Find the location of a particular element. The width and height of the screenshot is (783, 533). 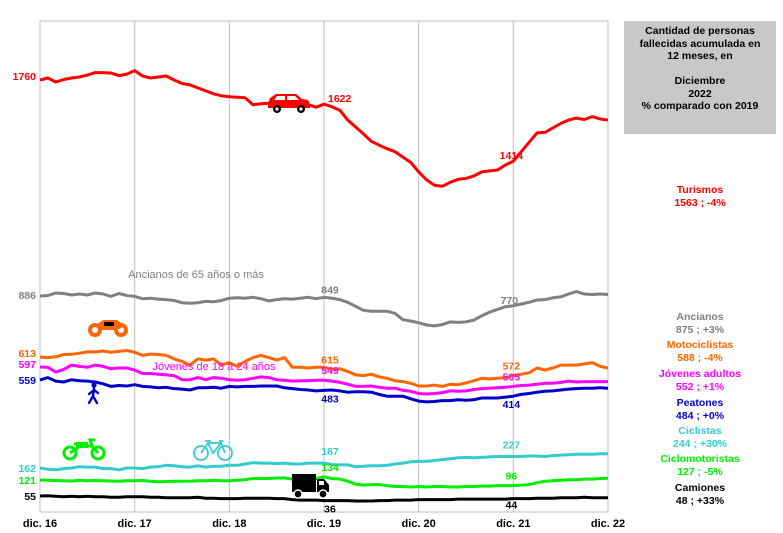

legend-value: 875 ; +3% is located at coordinates (700, 329).